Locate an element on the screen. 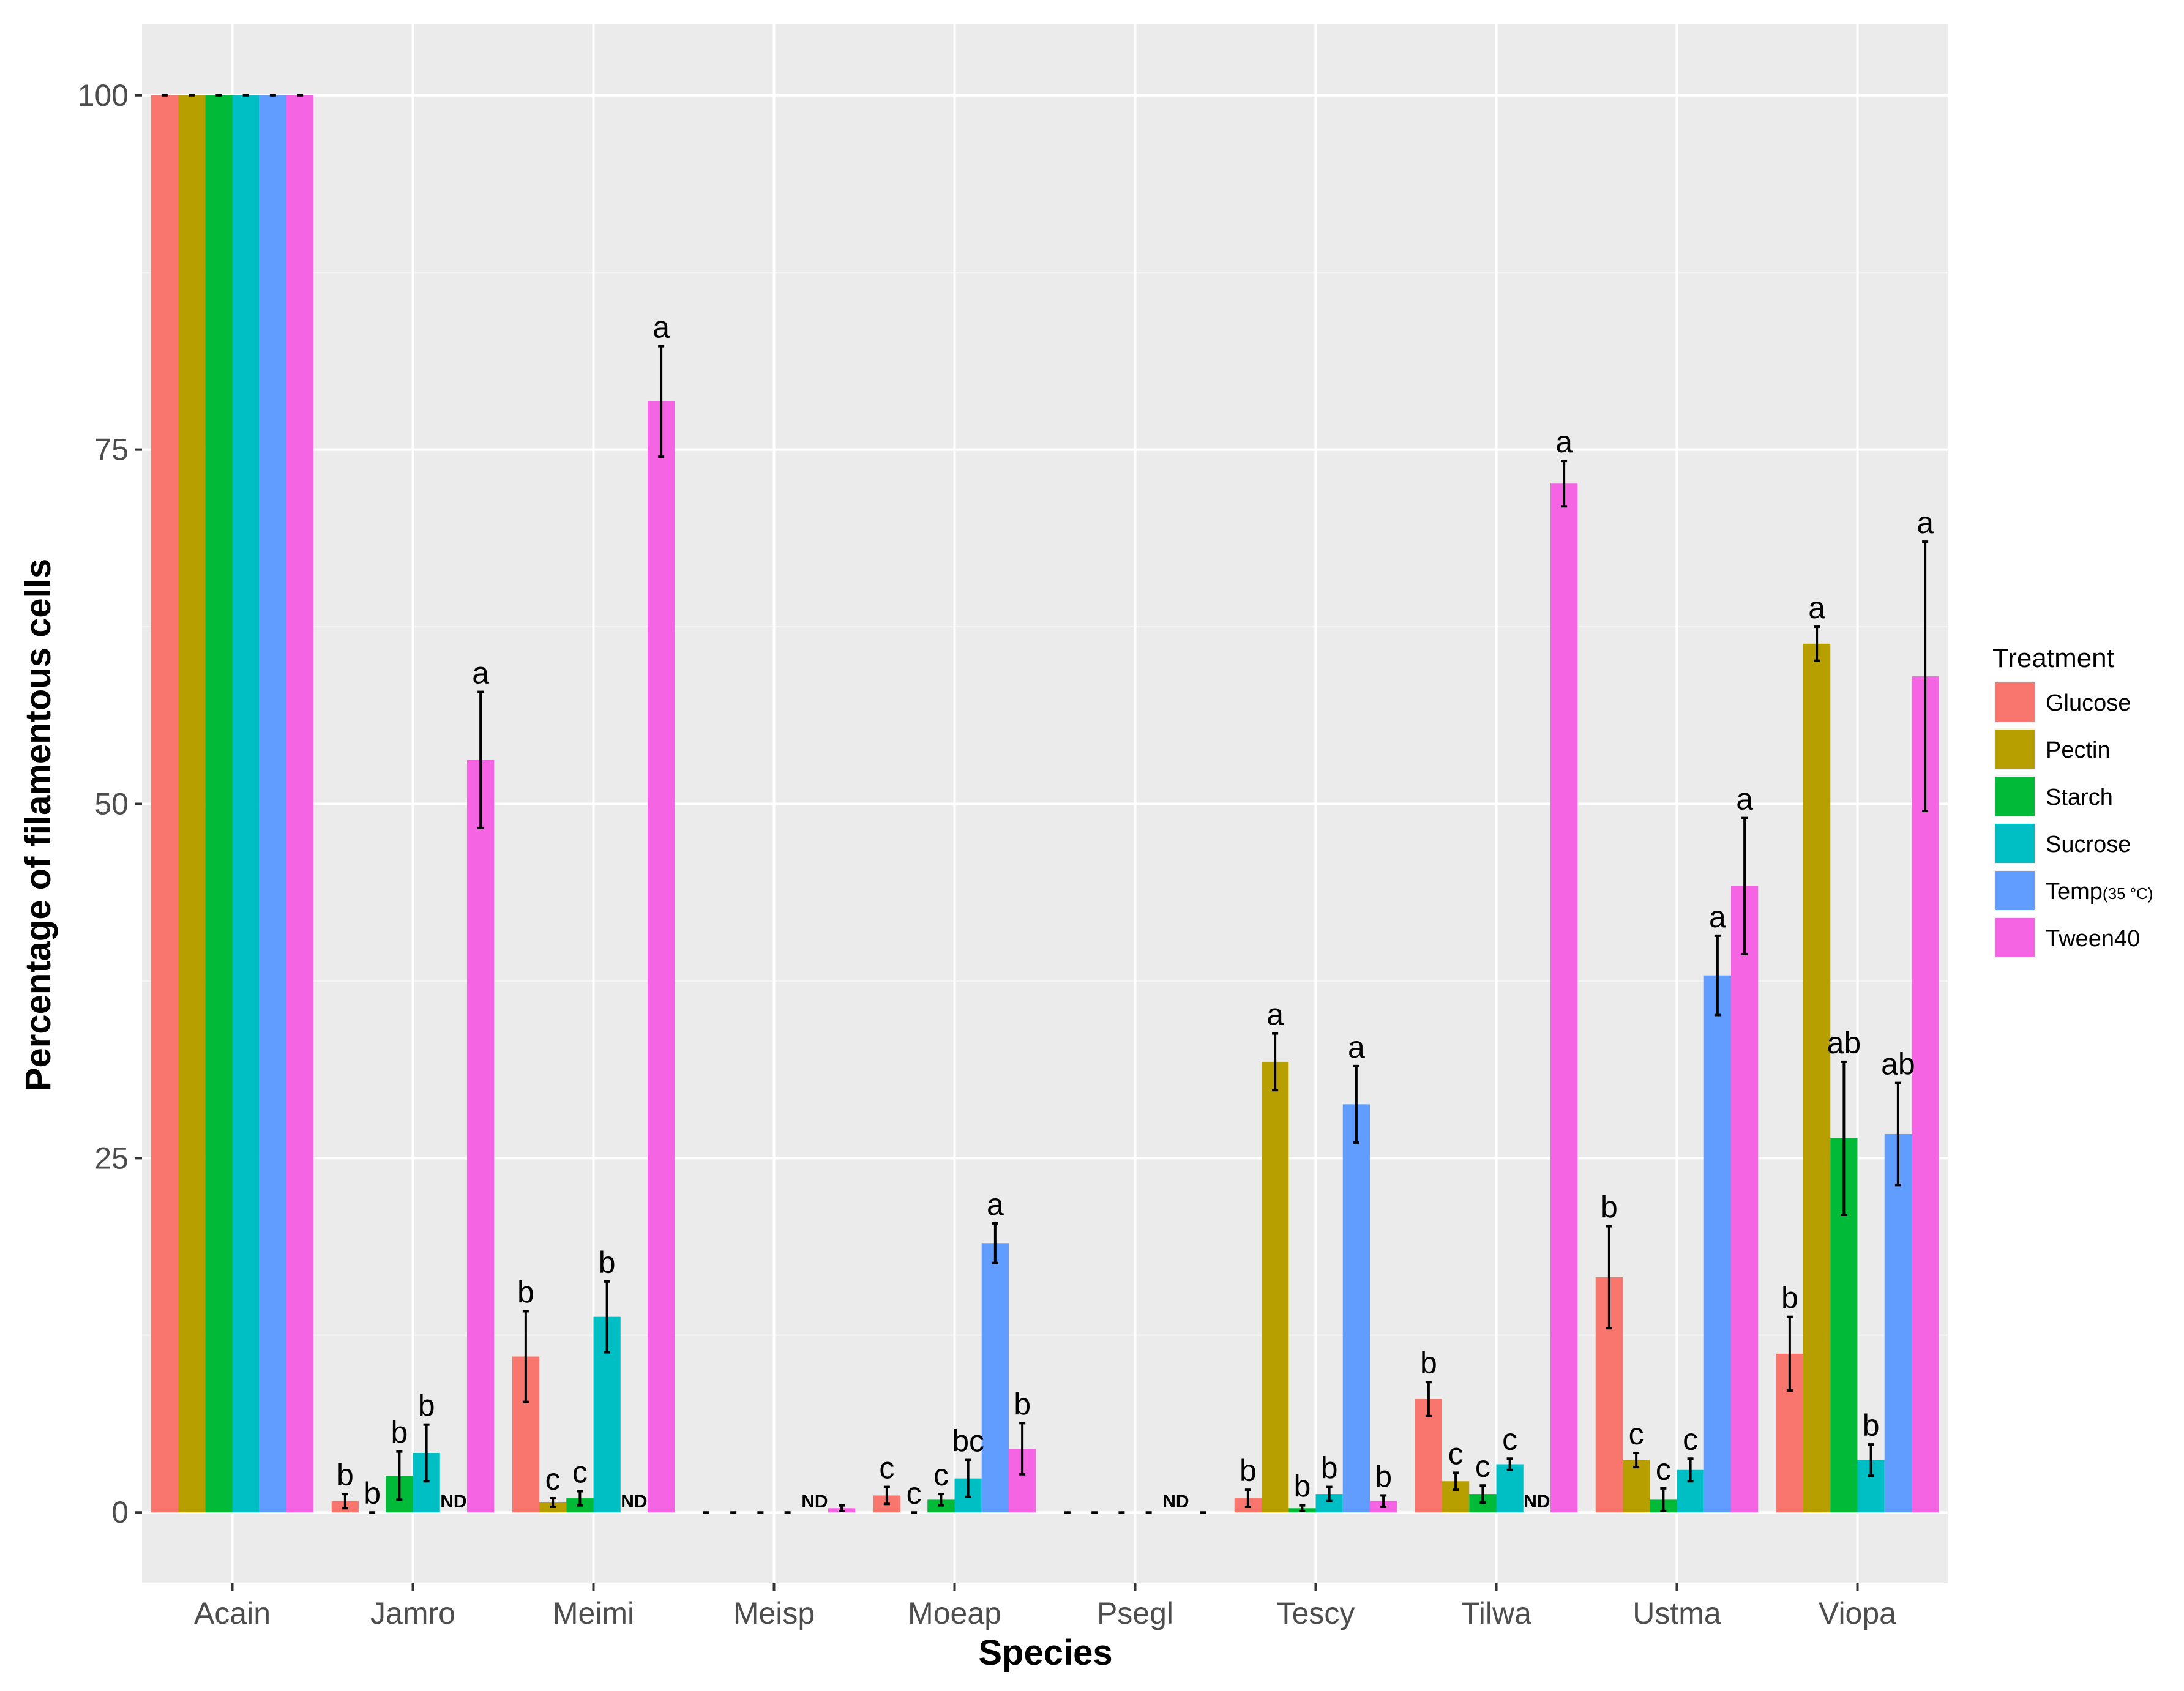 This screenshot has height=1691, width=2184. legend-key-sucrose is located at coordinates (2015, 843).